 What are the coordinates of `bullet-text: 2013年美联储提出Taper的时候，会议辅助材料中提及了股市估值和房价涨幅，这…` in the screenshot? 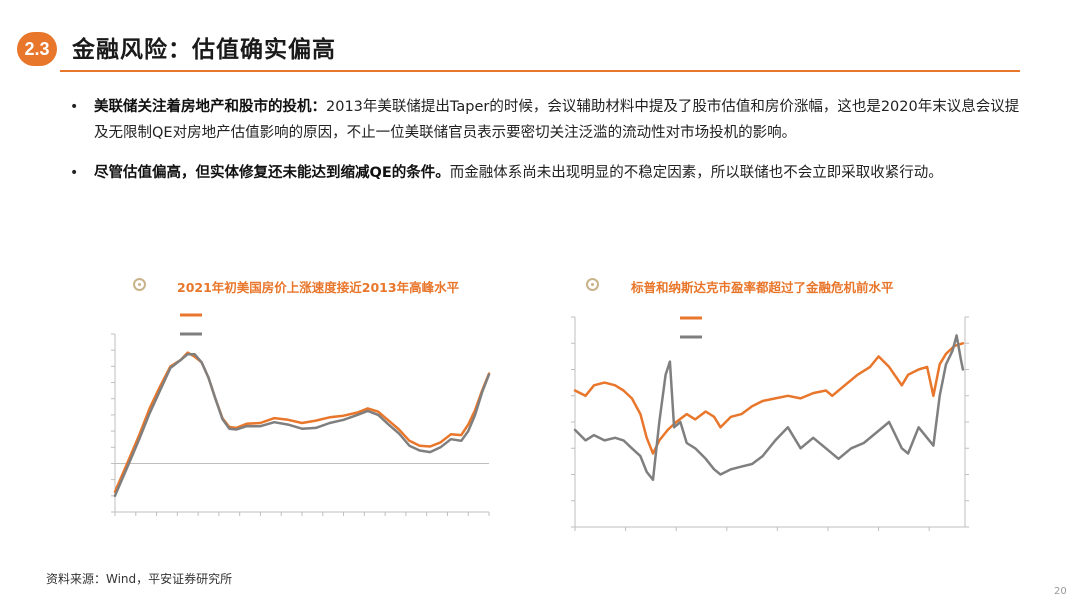 It's located at (557, 120).